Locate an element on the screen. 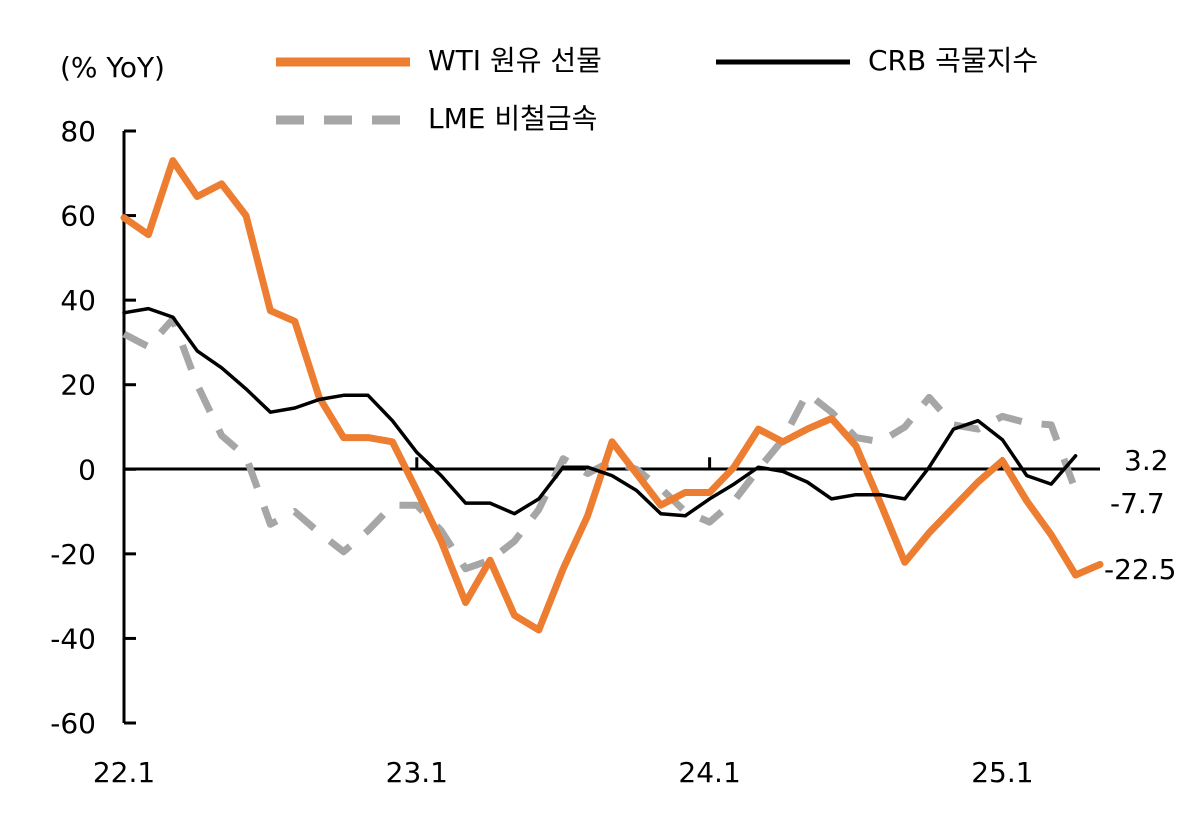 This screenshot has width=1200, height=816. legend-label-crb: CRB 곡물지수 is located at coordinates (953, 60).